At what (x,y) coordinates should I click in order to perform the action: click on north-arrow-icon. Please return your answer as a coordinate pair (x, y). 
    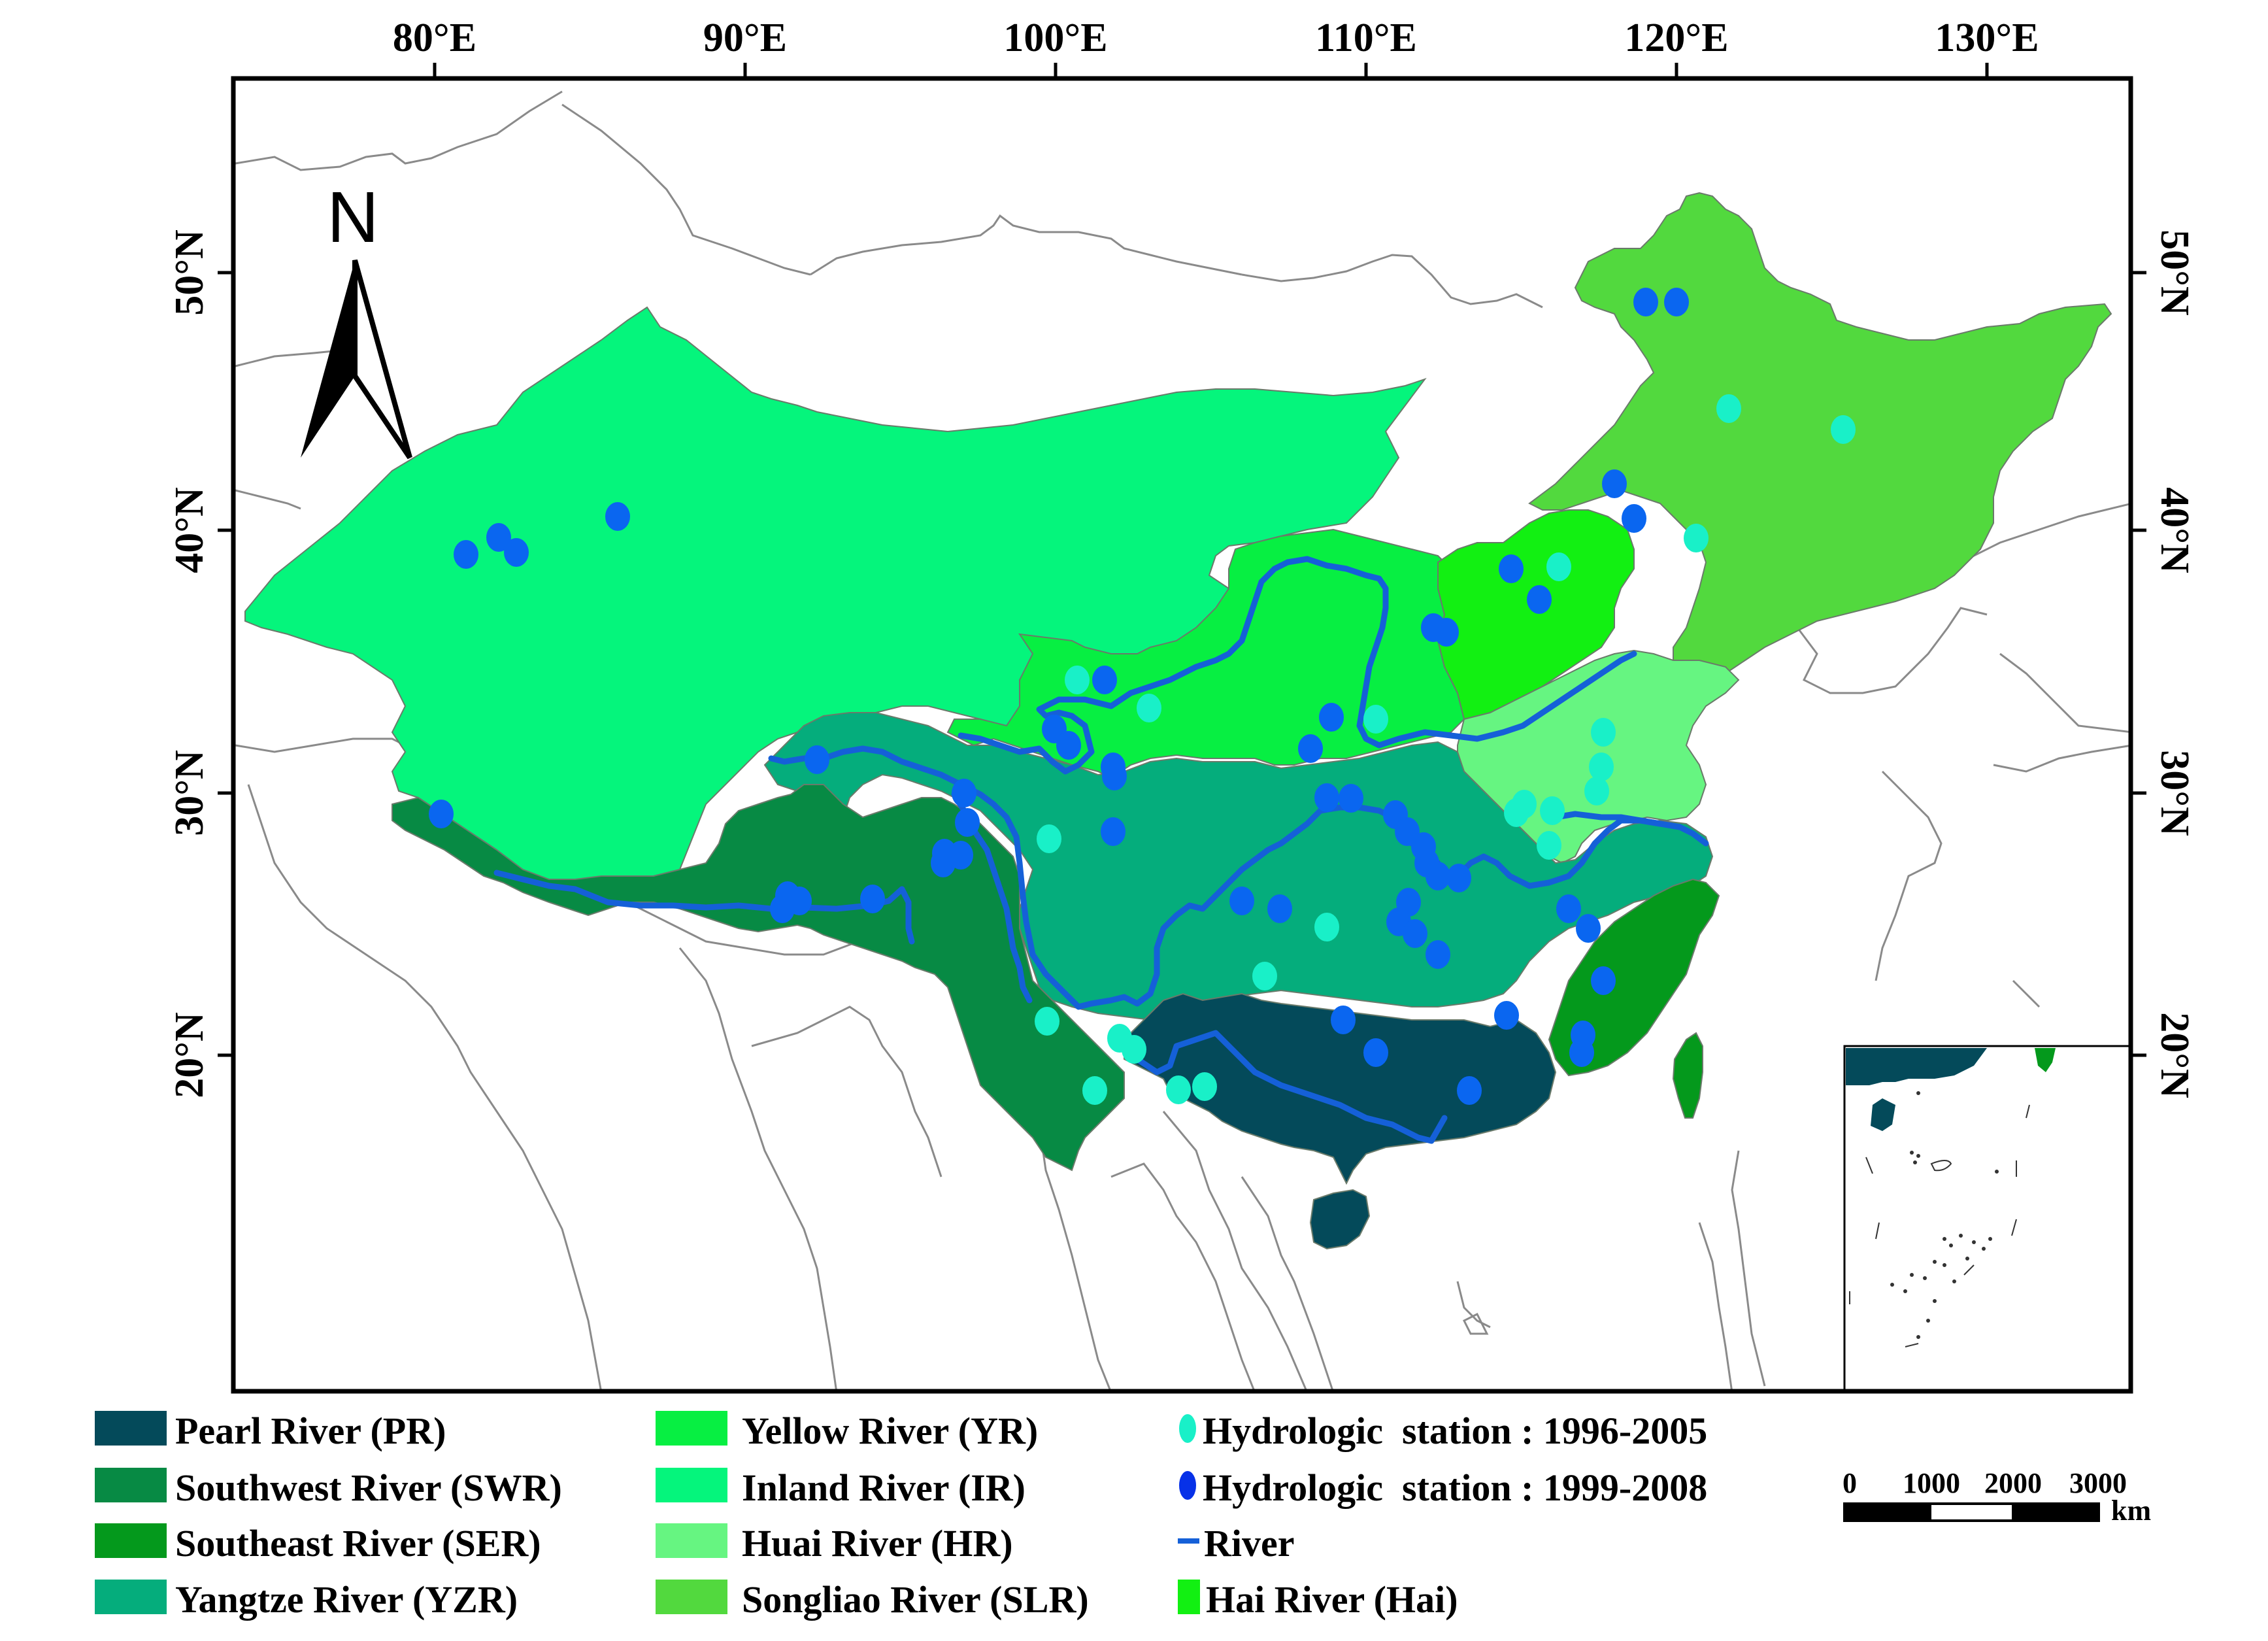
    Looking at the image, I should click on (328, 359).